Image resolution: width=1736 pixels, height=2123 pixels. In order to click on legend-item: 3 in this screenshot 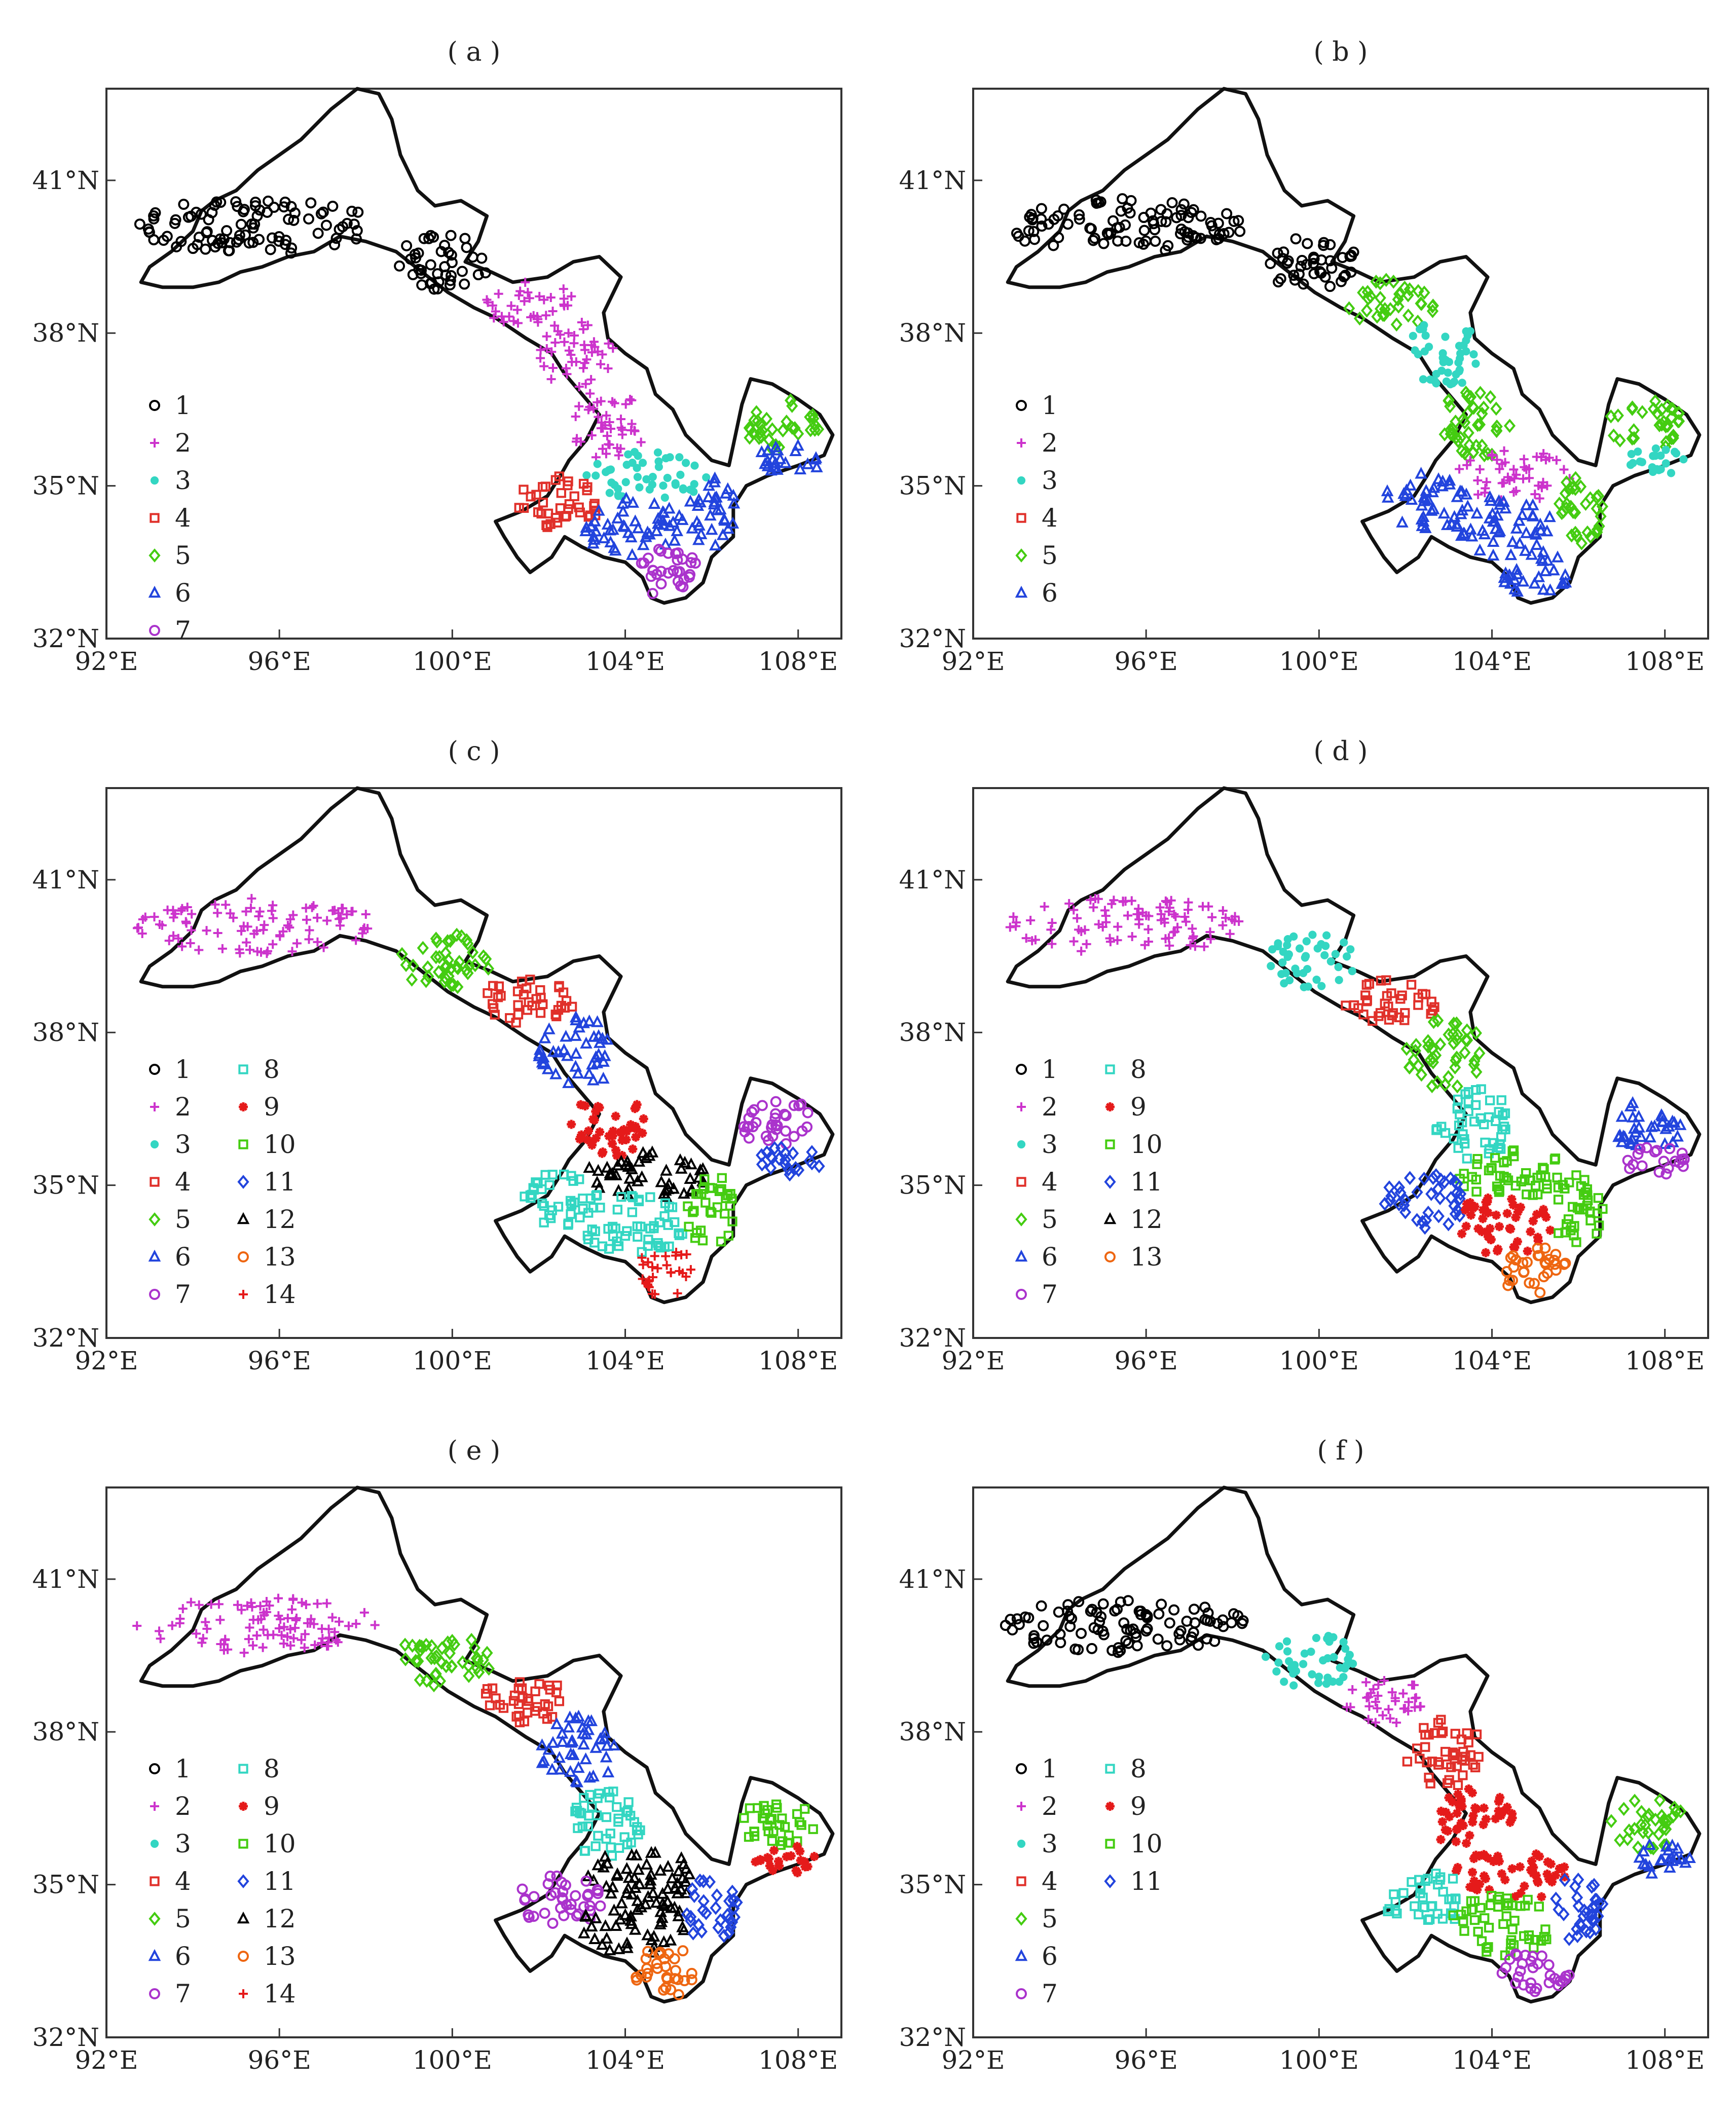, I will do `click(1037, 1144)`.